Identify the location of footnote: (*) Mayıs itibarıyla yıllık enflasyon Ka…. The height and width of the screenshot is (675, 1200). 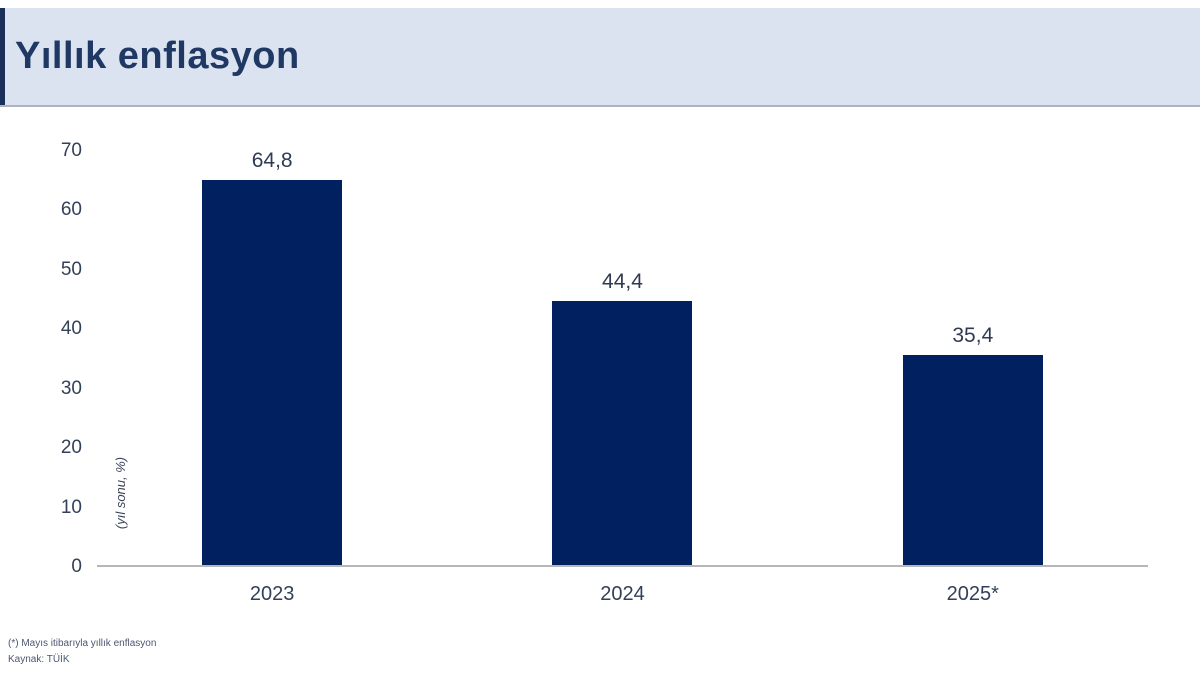
(82, 651).